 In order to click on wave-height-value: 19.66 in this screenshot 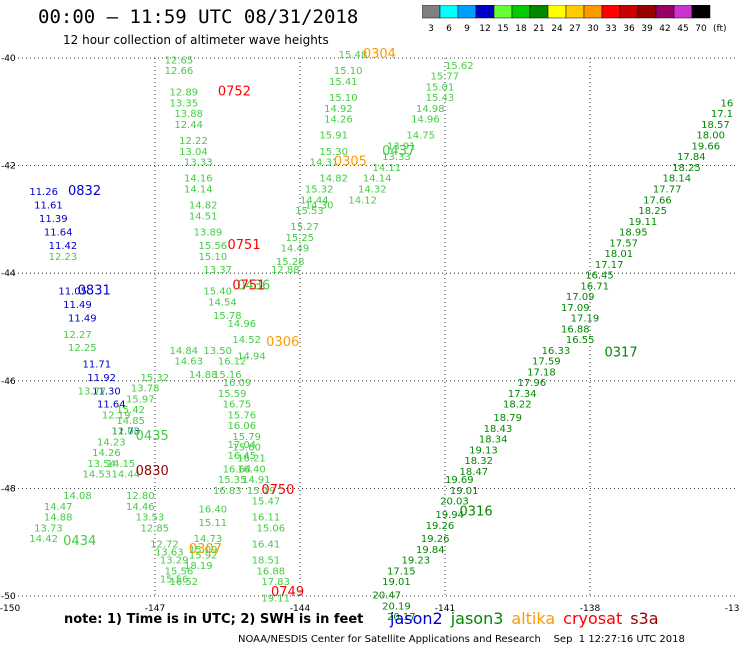, I will do `click(706, 146)`.